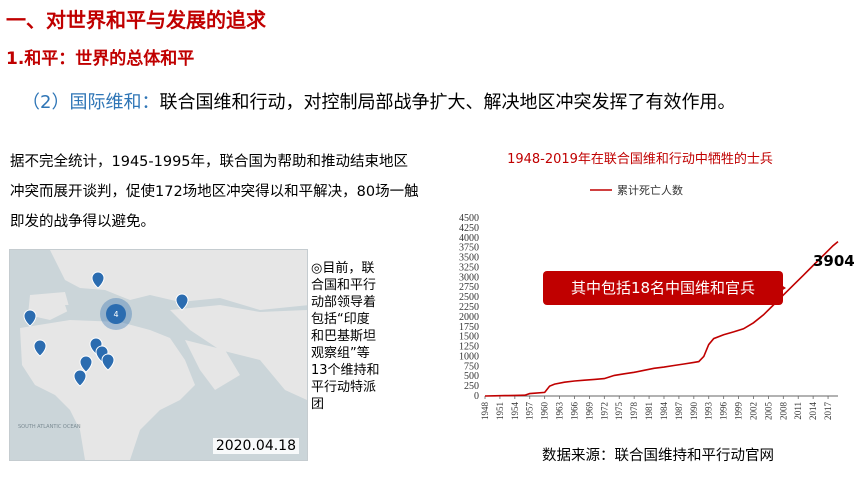  I want to click on map-date: 2020.04.18, so click(255, 446).